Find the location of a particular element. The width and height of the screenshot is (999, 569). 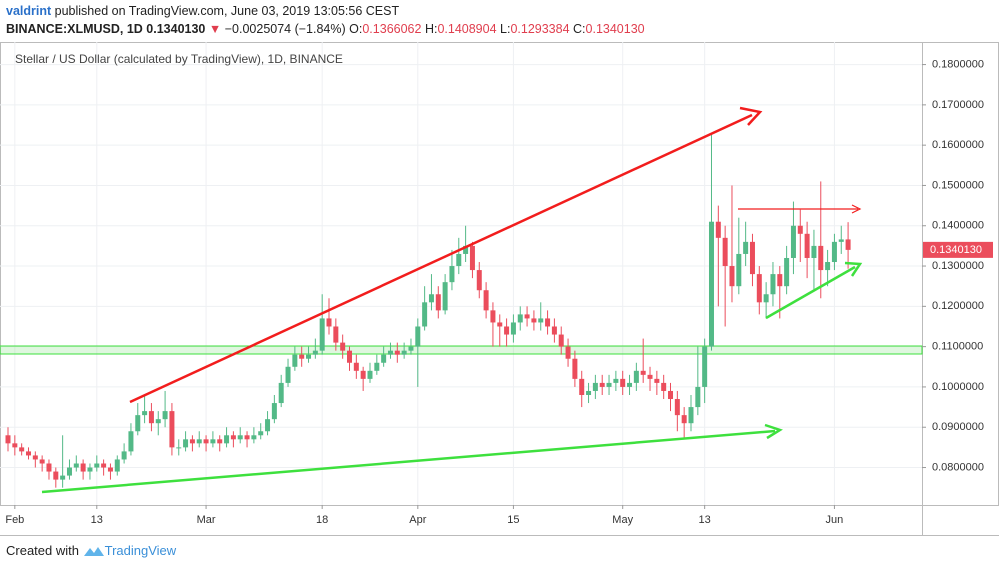

y-tick-label: 0.1300000 is located at coordinates (958, 266).